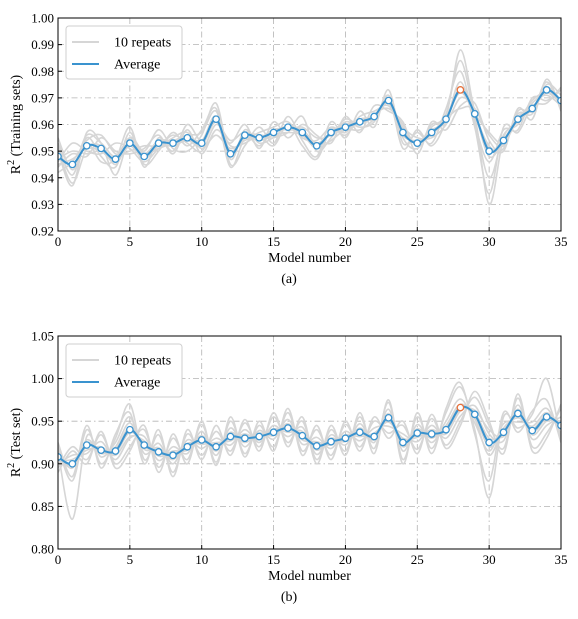 The width and height of the screenshot is (578, 619). What do you see at coordinates (42, 506) in the screenshot?
I see `y-tick-label: 0.85` at bounding box center [42, 506].